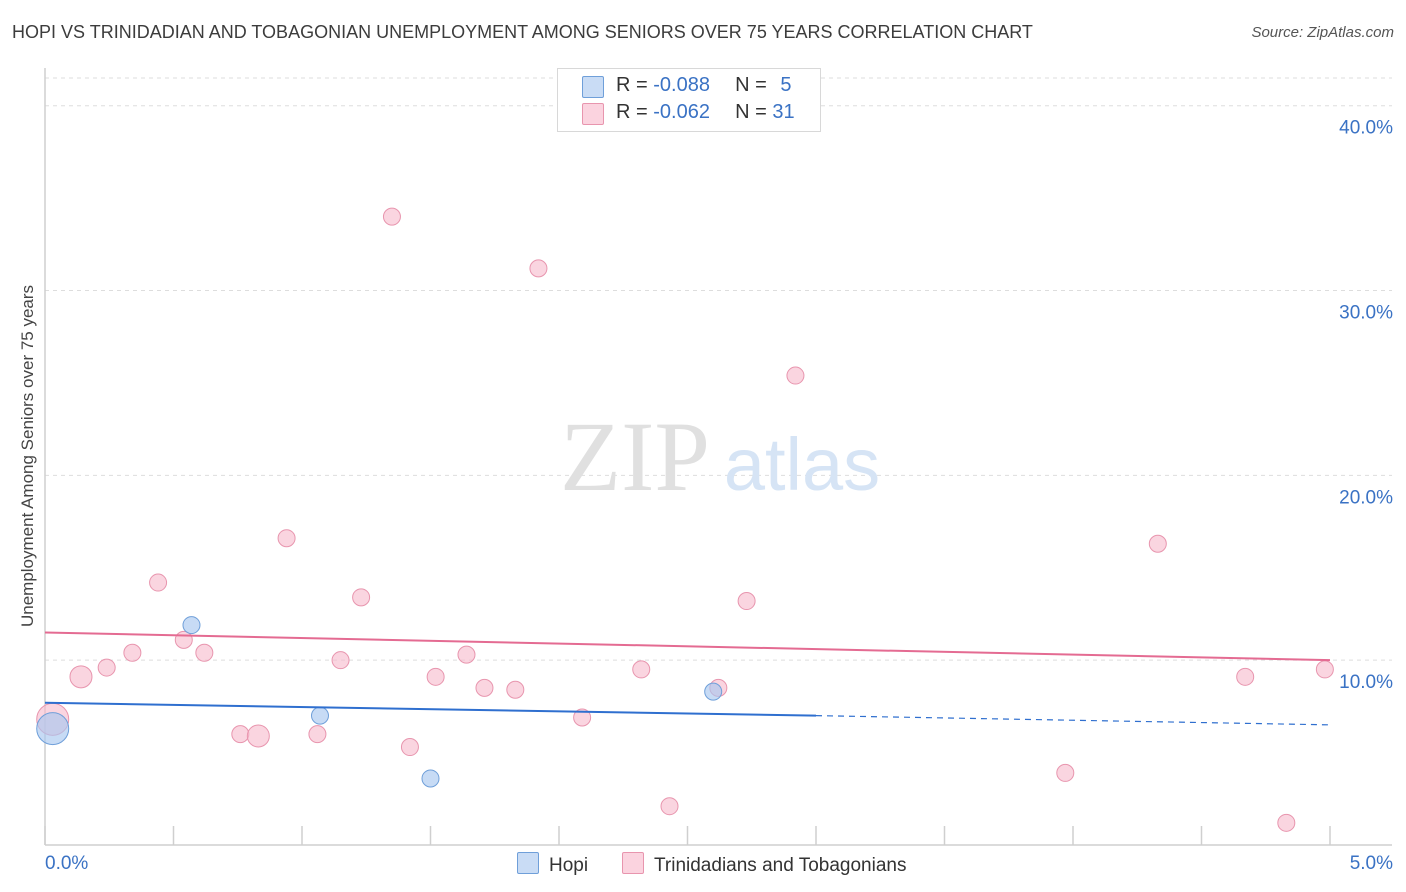  Describe the element at coordinates (1366, 128) in the screenshot. I see `y-tick-label: 40.0%` at that location.